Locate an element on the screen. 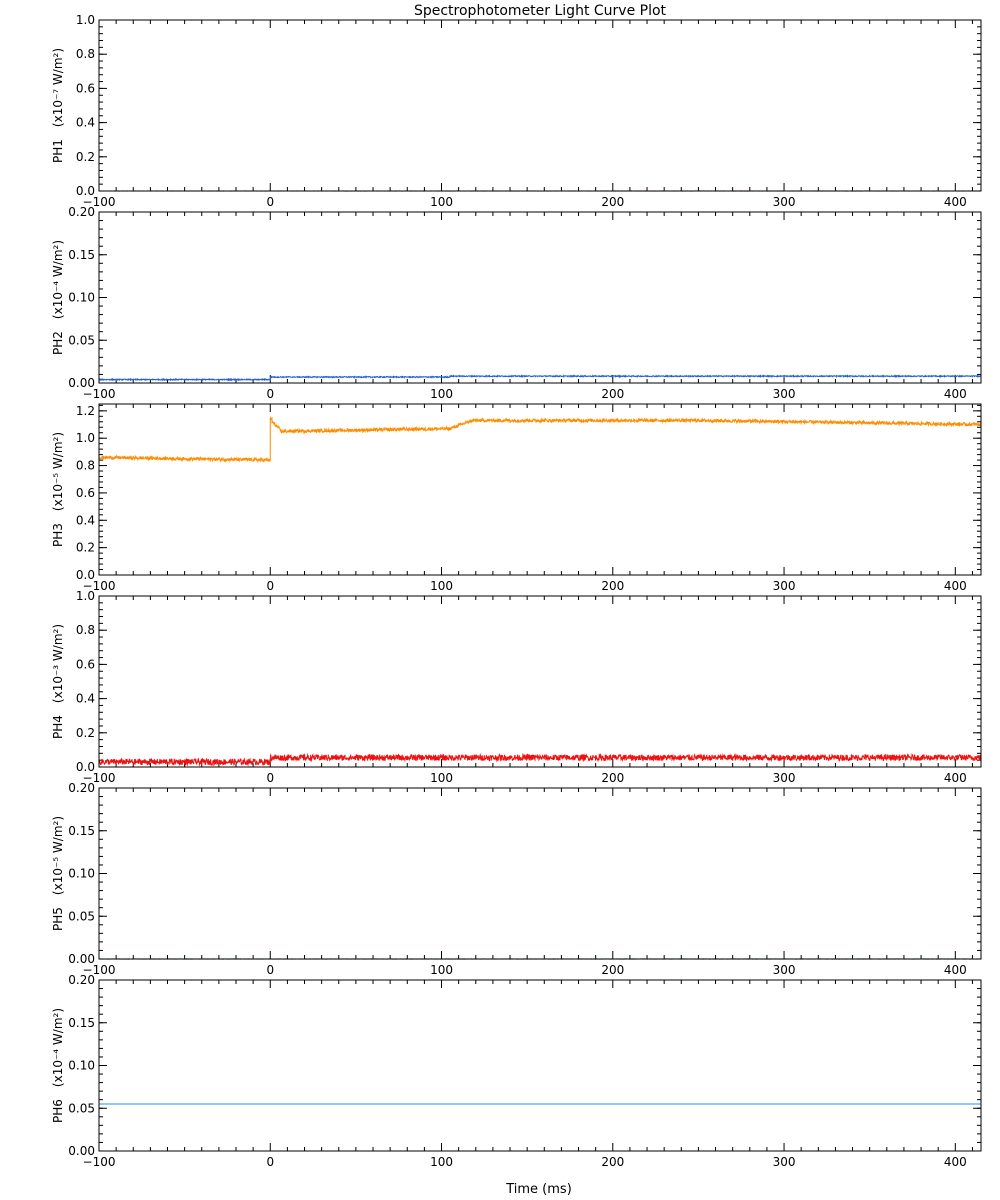 The image size is (1000, 1200). channel-label: PH5 is located at coordinates (58, 919).